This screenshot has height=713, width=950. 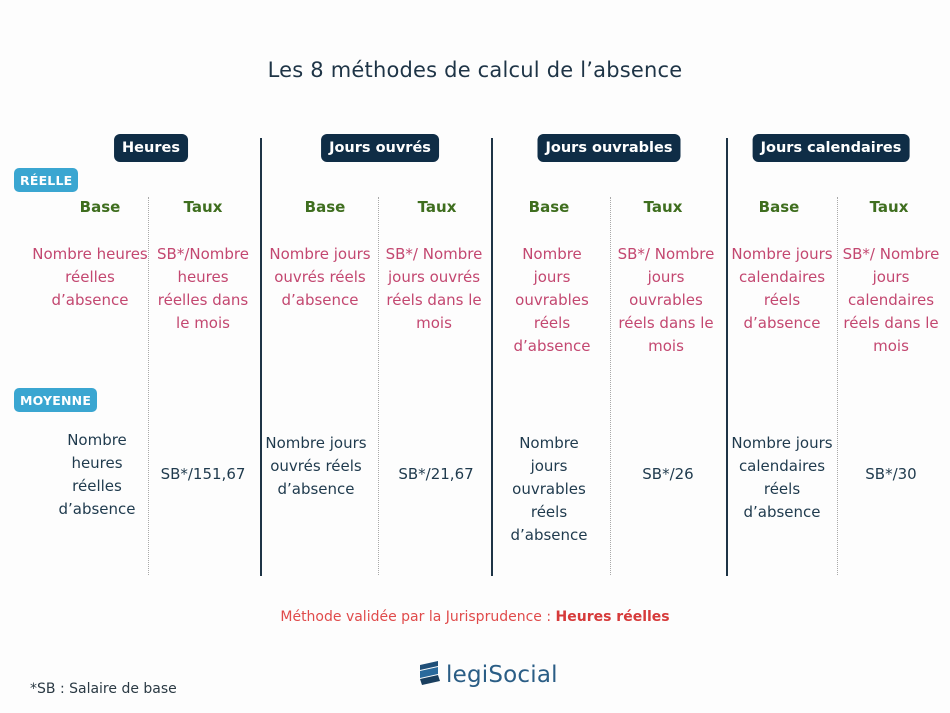 What do you see at coordinates (203, 474) in the screenshot?
I see `moyenne-heures-taux: SB*/151,67` at bounding box center [203, 474].